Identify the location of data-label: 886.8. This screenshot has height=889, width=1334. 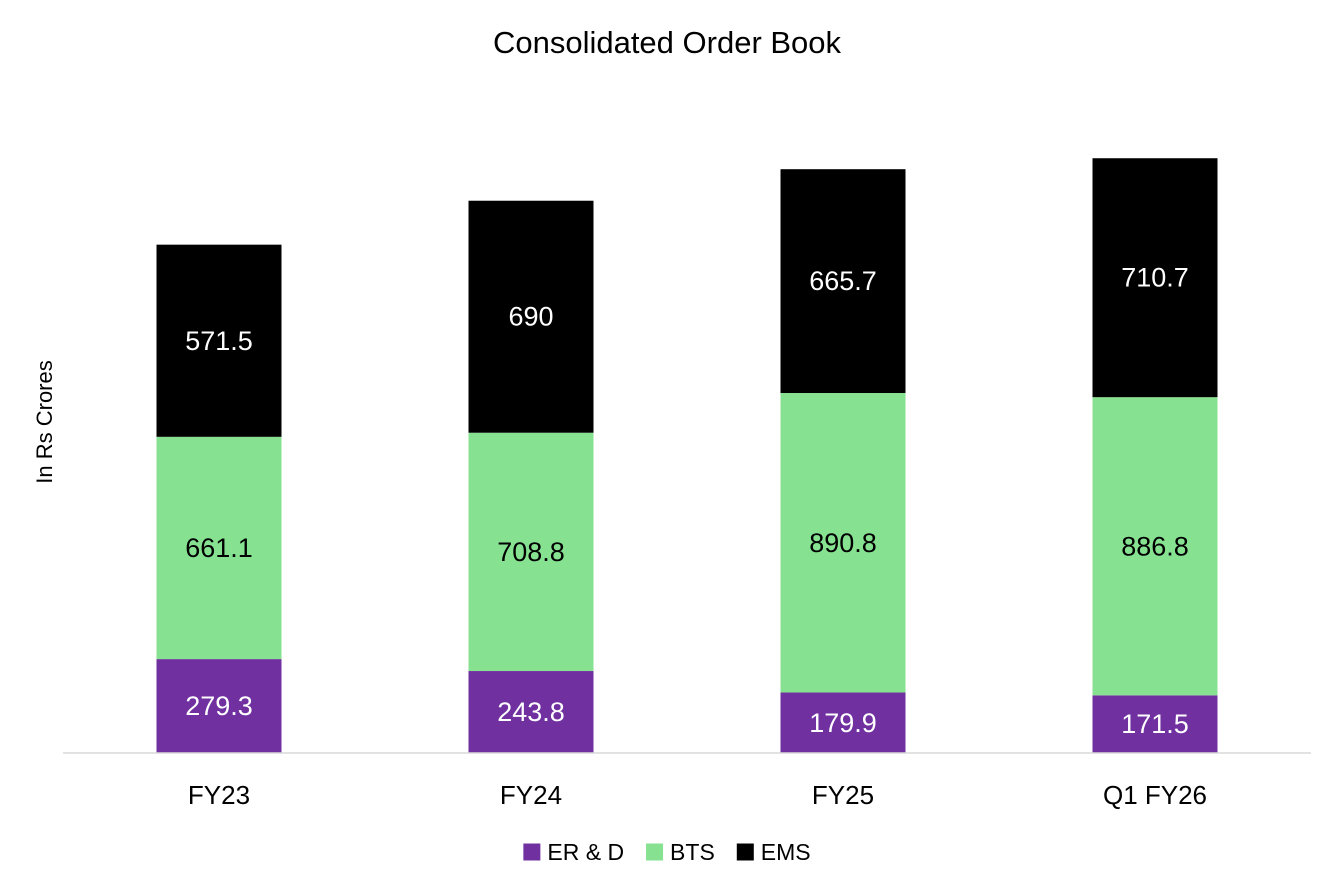
(1155, 546).